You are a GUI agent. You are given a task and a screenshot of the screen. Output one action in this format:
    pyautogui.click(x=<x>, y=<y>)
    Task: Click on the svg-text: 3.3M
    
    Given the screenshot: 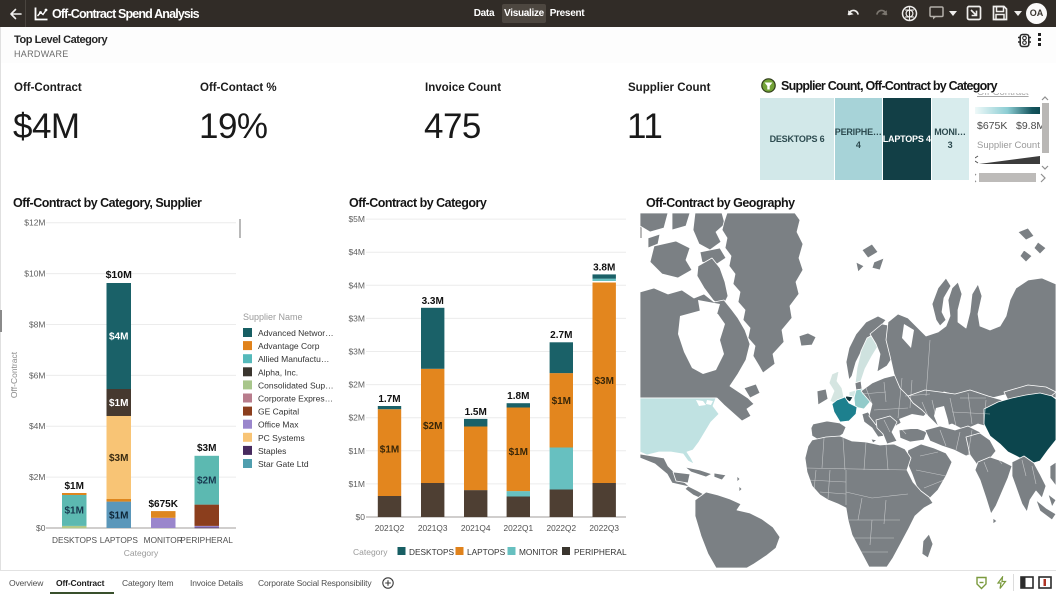 What is the action you would take?
    pyautogui.click(x=433, y=301)
    